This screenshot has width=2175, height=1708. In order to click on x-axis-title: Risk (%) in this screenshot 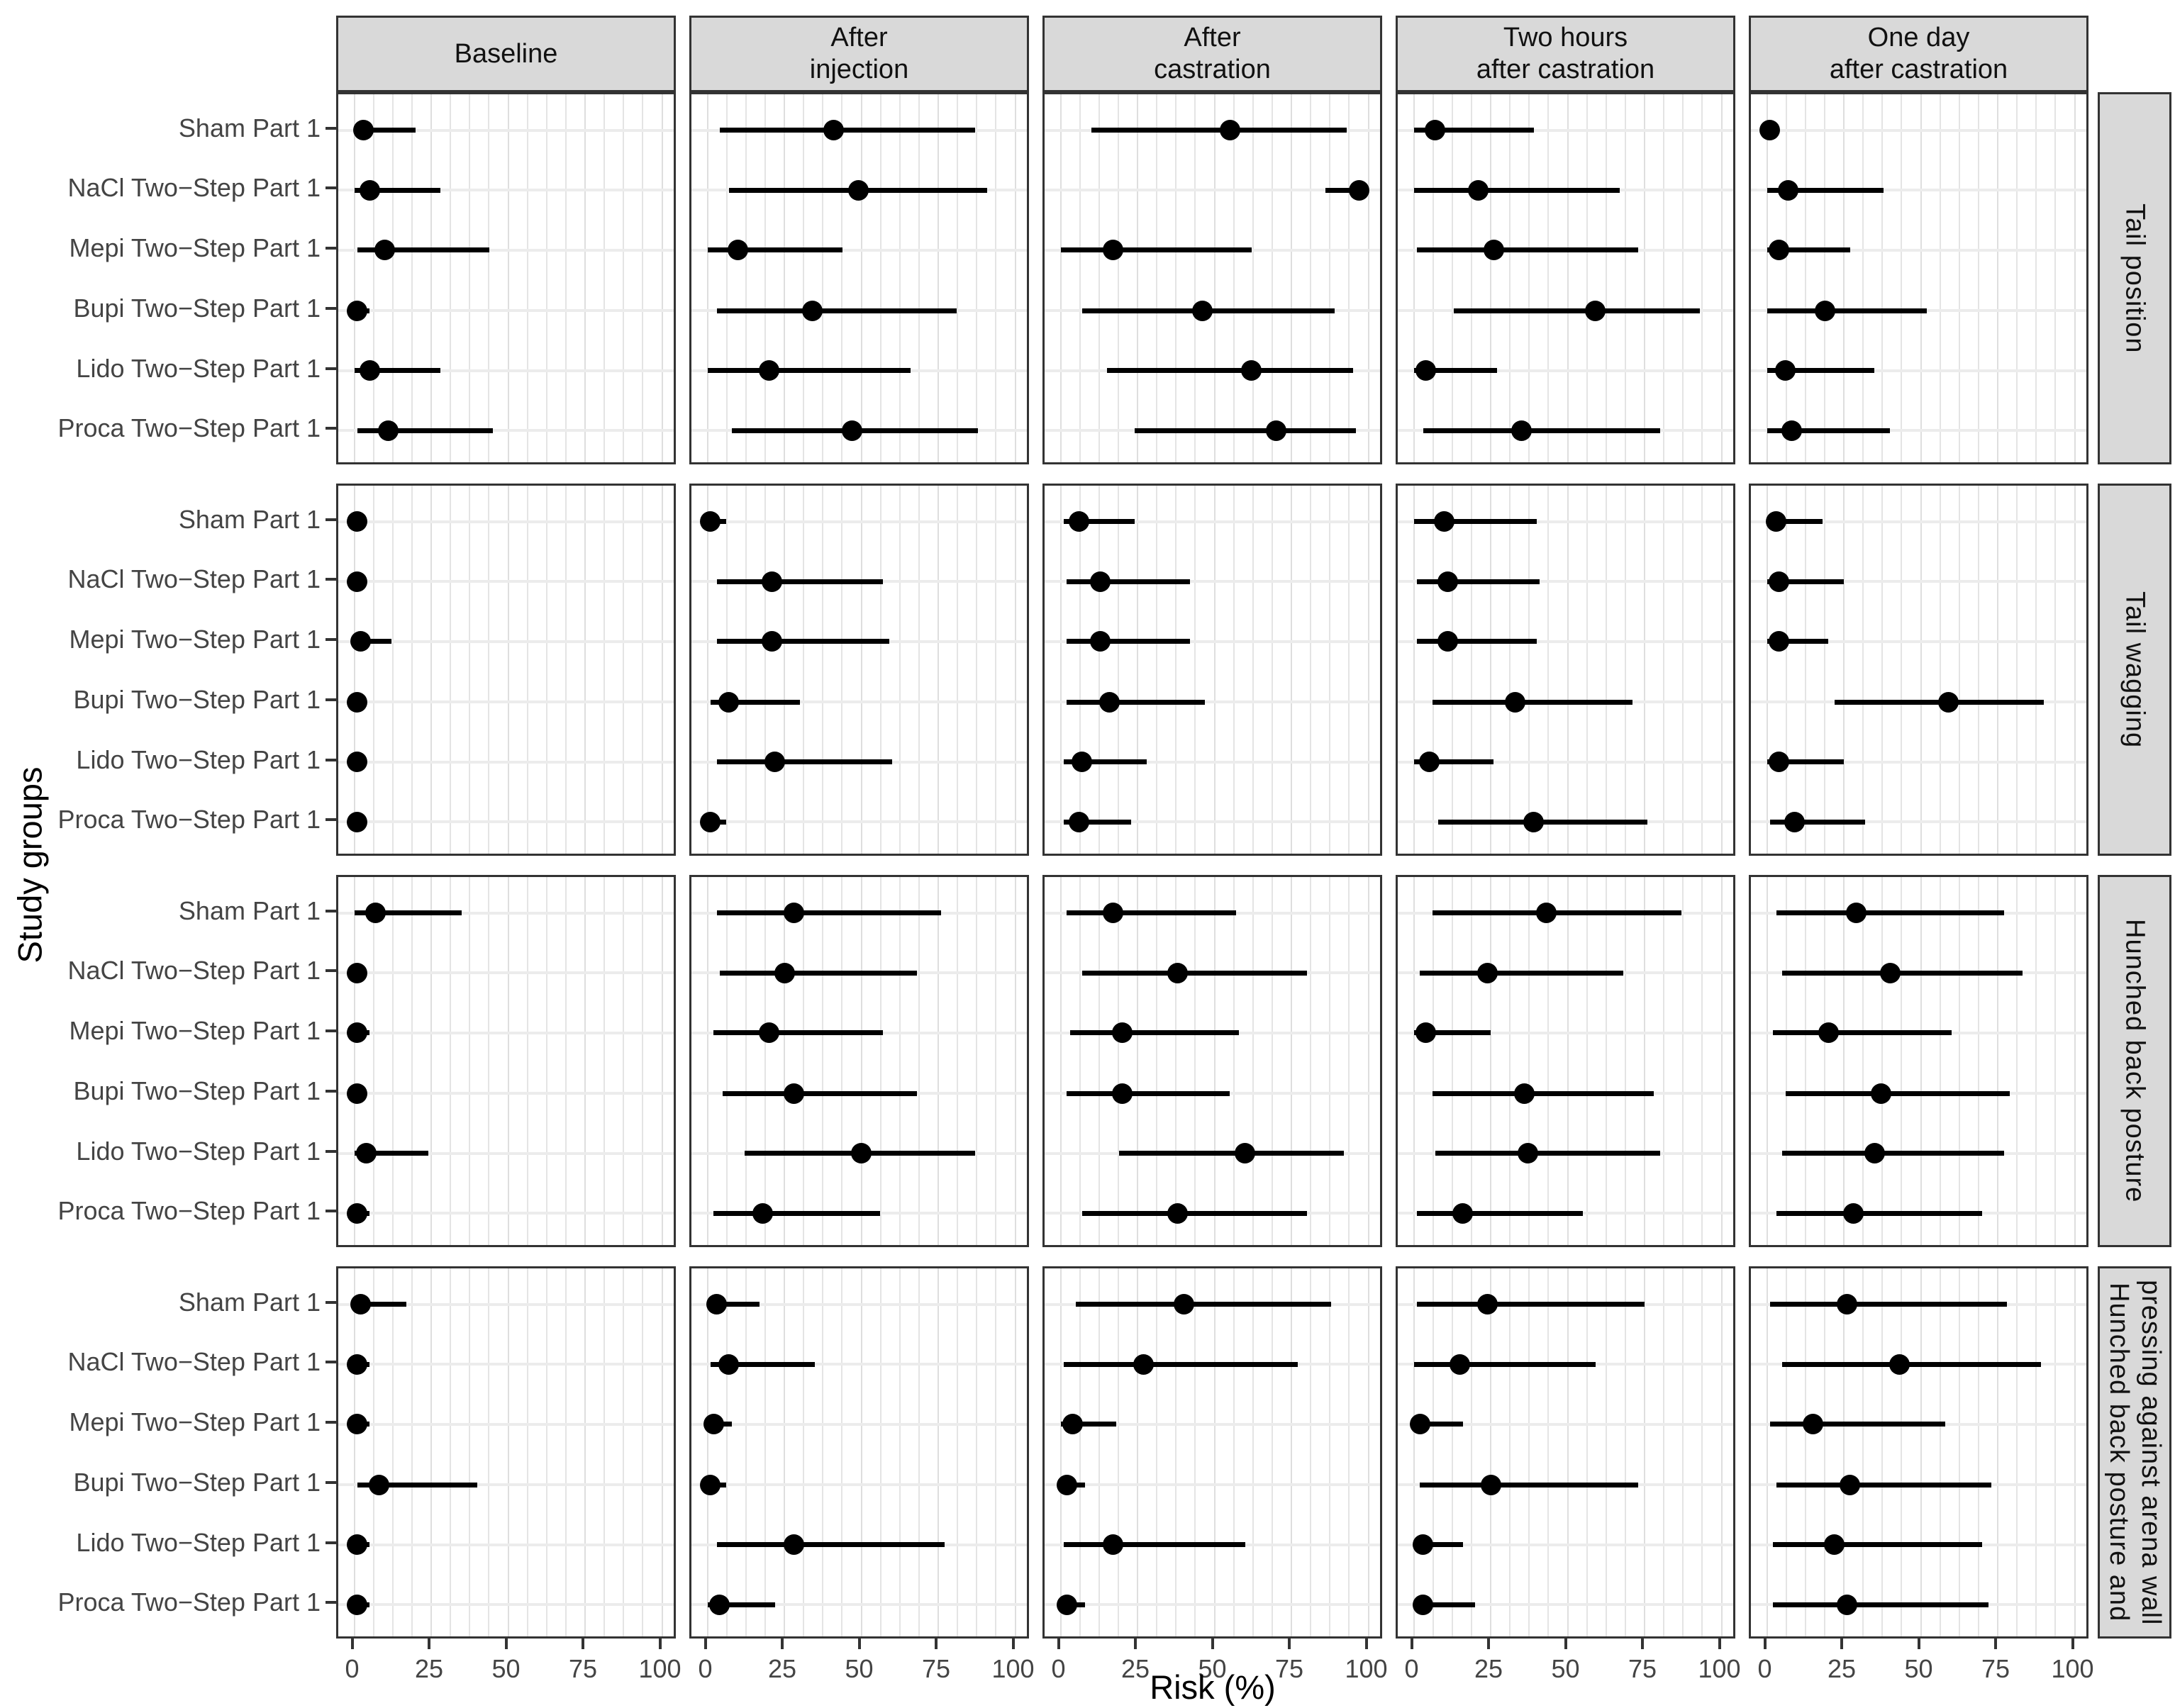, I will do `click(1213, 1687)`.